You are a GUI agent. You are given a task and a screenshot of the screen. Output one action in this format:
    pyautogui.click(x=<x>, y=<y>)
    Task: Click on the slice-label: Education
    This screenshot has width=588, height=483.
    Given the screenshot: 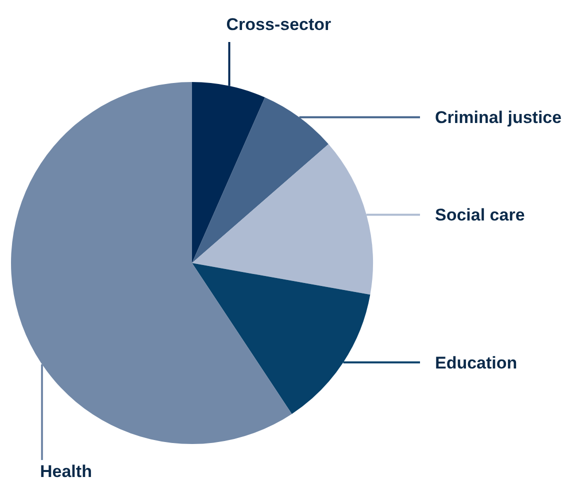 What is the action you would take?
    pyautogui.click(x=476, y=362)
    